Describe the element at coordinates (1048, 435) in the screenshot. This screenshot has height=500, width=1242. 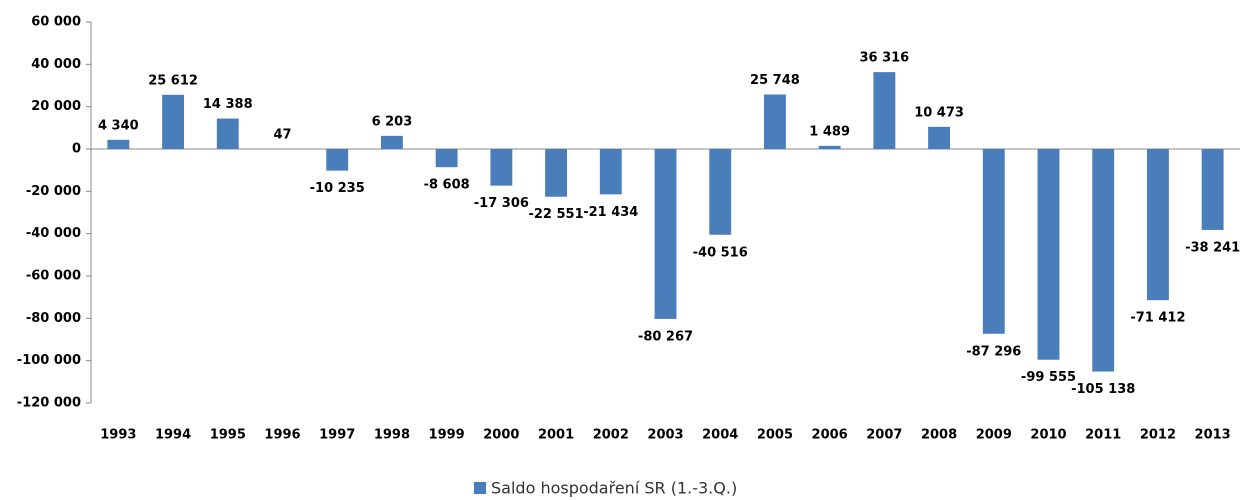
I see `x-tick-label: 2010` at that location.